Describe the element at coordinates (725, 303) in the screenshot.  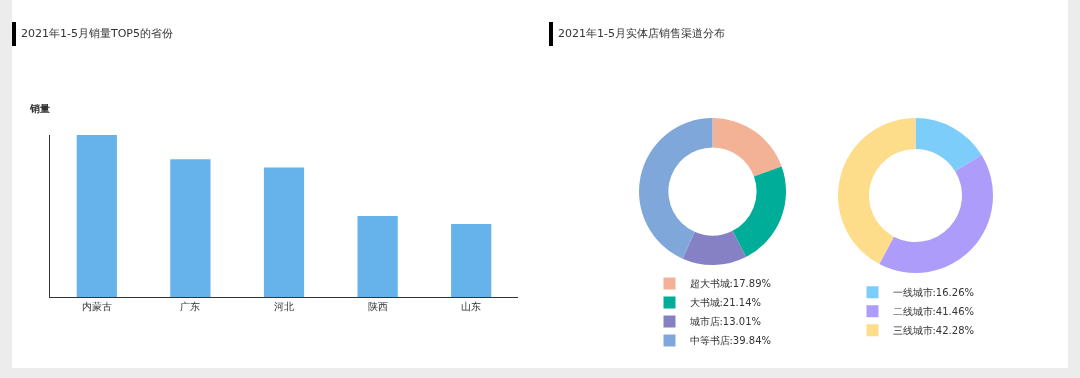
I see `legend-label: 大书城:21.14%` at that location.